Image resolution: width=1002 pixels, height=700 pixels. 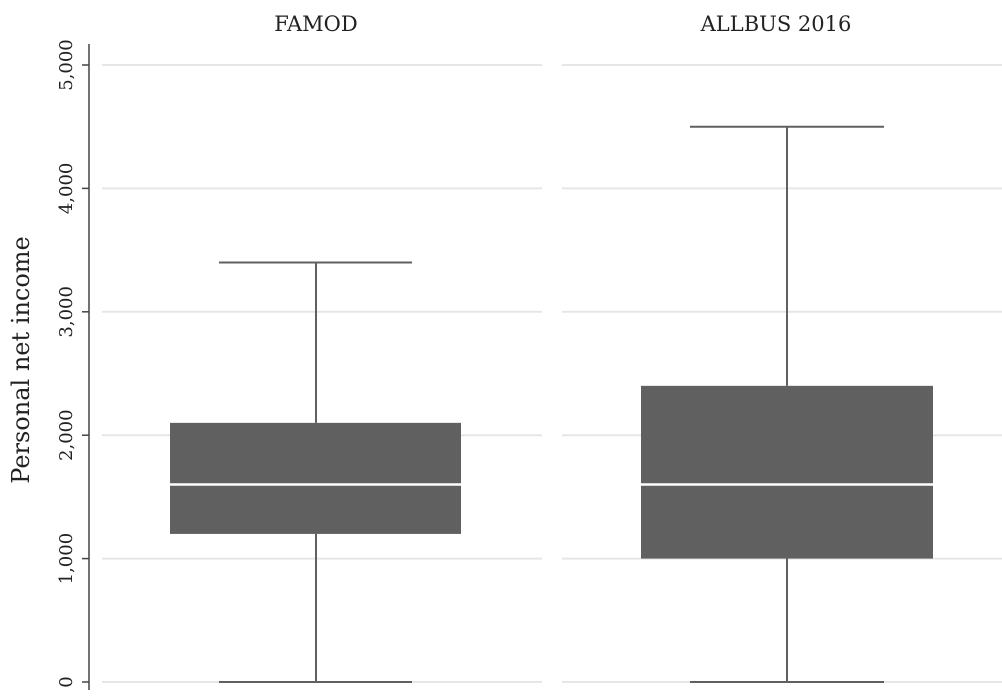 I want to click on y-tick-label: 1,000, so click(x=66, y=559).